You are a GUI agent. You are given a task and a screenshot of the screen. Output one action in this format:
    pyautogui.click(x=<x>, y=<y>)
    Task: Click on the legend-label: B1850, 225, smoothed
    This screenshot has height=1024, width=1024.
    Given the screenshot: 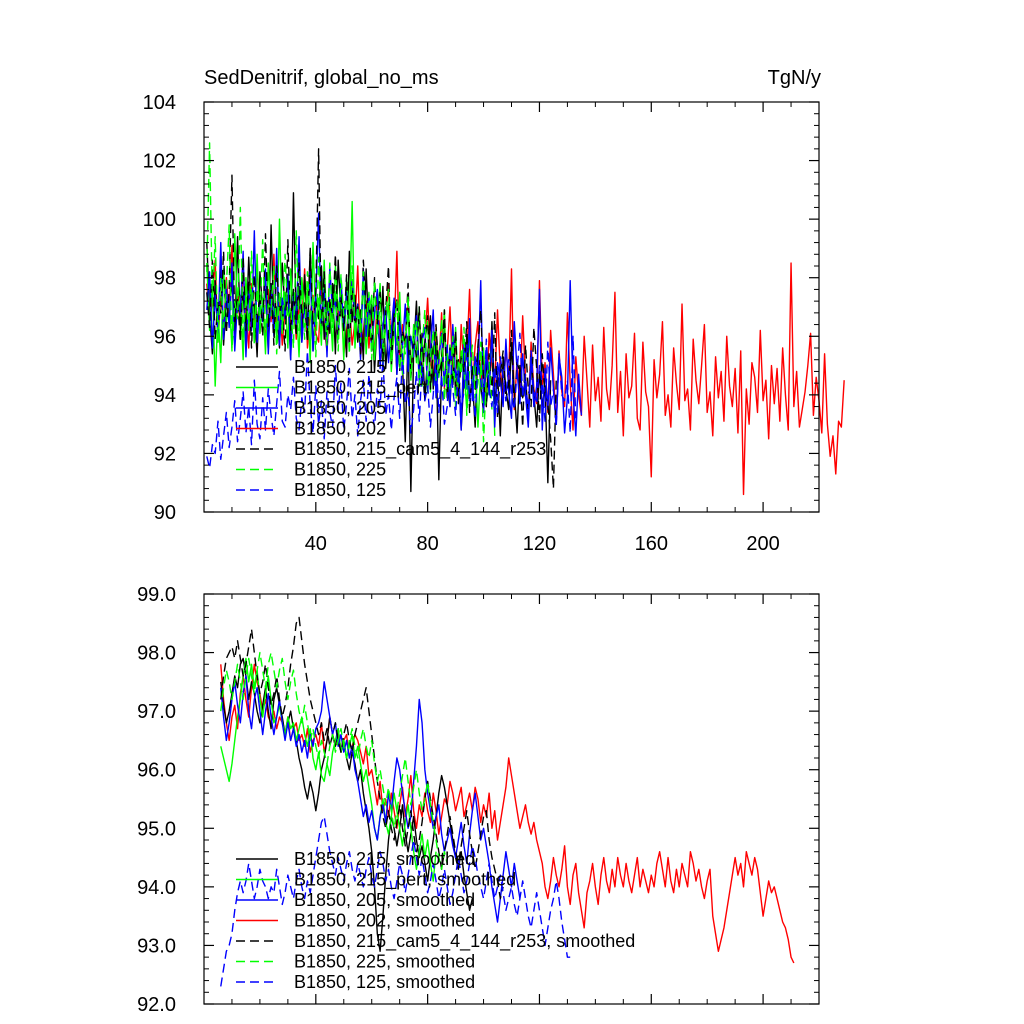 What is the action you would take?
    pyautogui.click(x=384, y=962)
    